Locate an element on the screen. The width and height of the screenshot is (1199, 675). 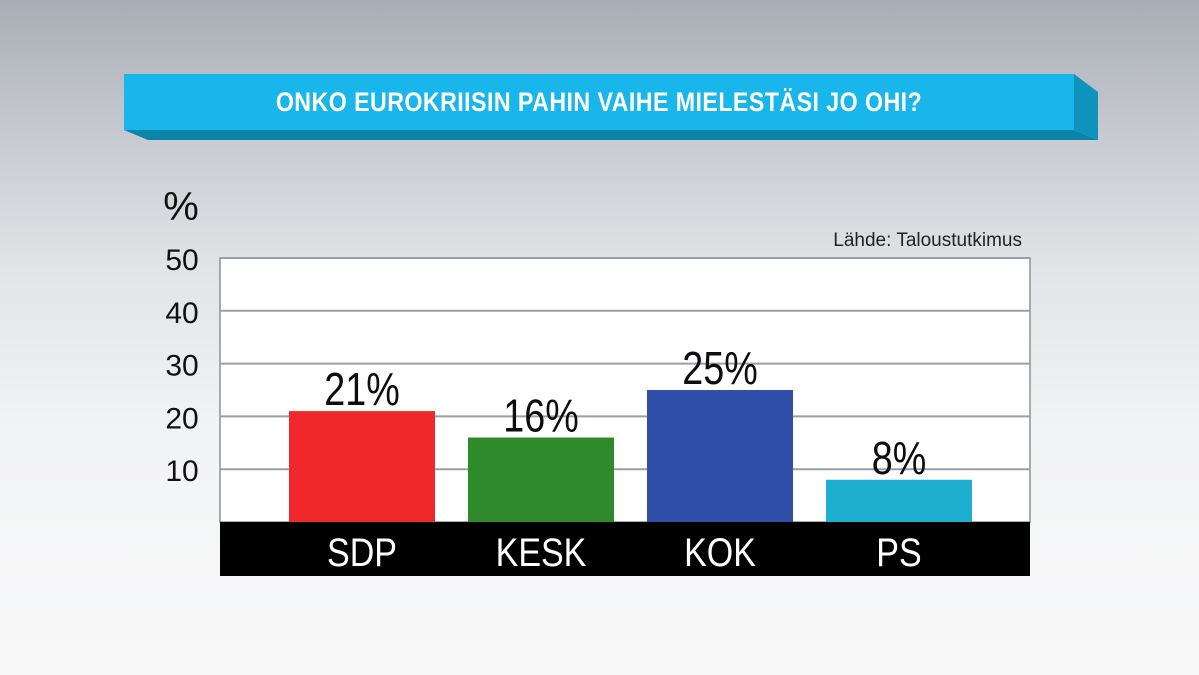
bar-ps is located at coordinates (899, 500).